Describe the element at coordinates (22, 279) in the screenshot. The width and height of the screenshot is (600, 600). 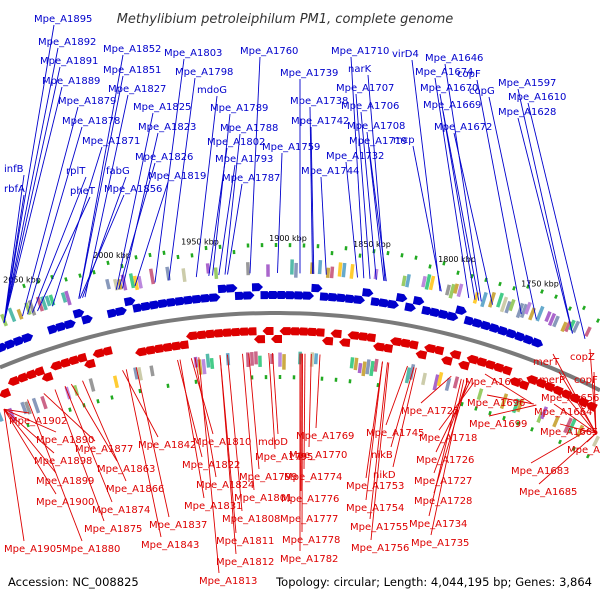
I see `kbp-marker: 2050 kbp` at that location.